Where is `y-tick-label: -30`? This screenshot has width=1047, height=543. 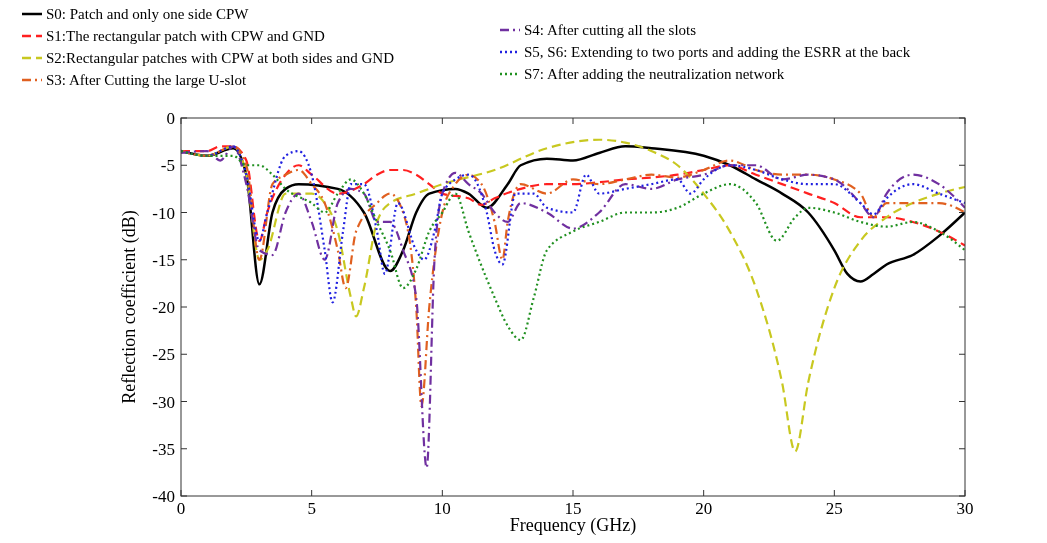 y-tick-label: -30 is located at coordinates (163, 402).